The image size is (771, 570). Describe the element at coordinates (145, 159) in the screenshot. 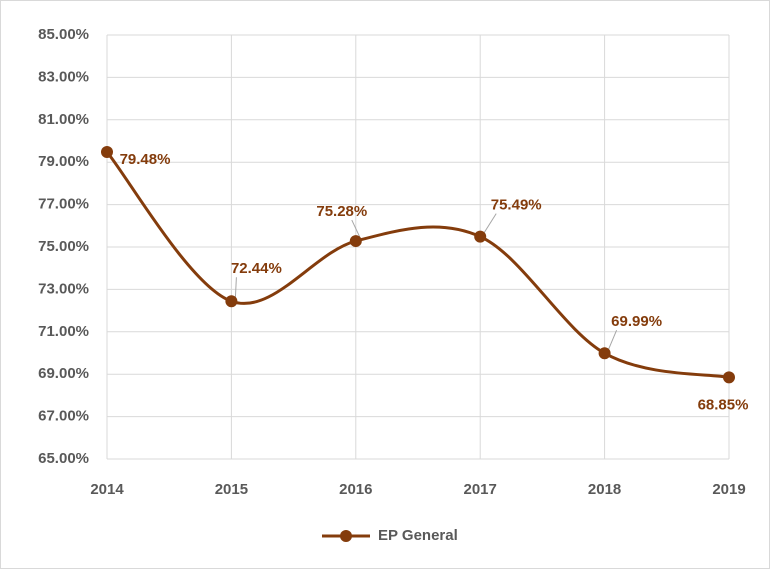

I see `data-label: 79.48%` at that location.